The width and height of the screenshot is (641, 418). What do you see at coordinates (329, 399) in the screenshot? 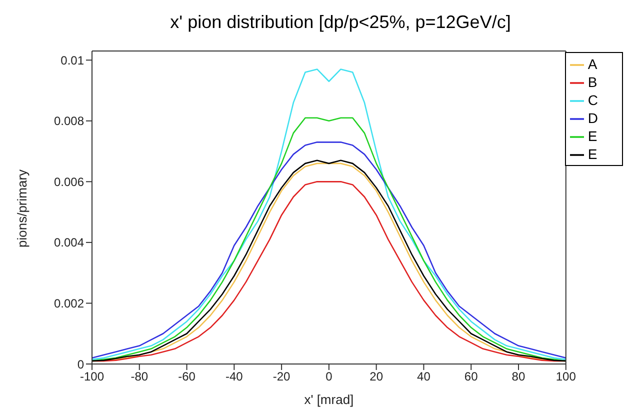
I see `x-axis-title: x' [mrad]` at bounding box center [329, 399].